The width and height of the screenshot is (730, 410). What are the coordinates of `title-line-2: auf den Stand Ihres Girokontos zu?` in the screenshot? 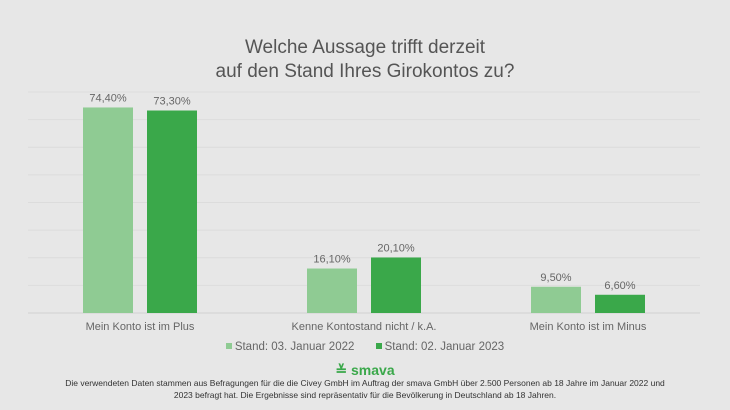 It's located at (365, 71).